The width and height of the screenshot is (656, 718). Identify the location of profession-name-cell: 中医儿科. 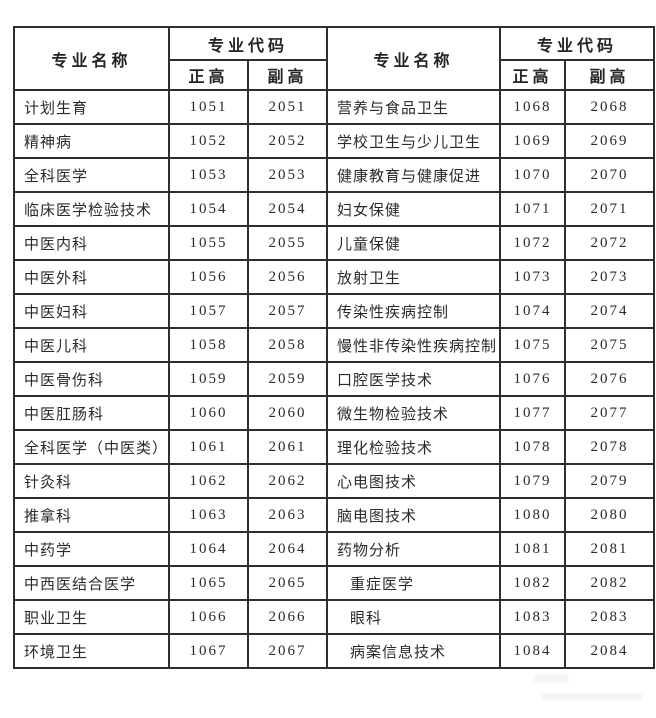
(91, 345).